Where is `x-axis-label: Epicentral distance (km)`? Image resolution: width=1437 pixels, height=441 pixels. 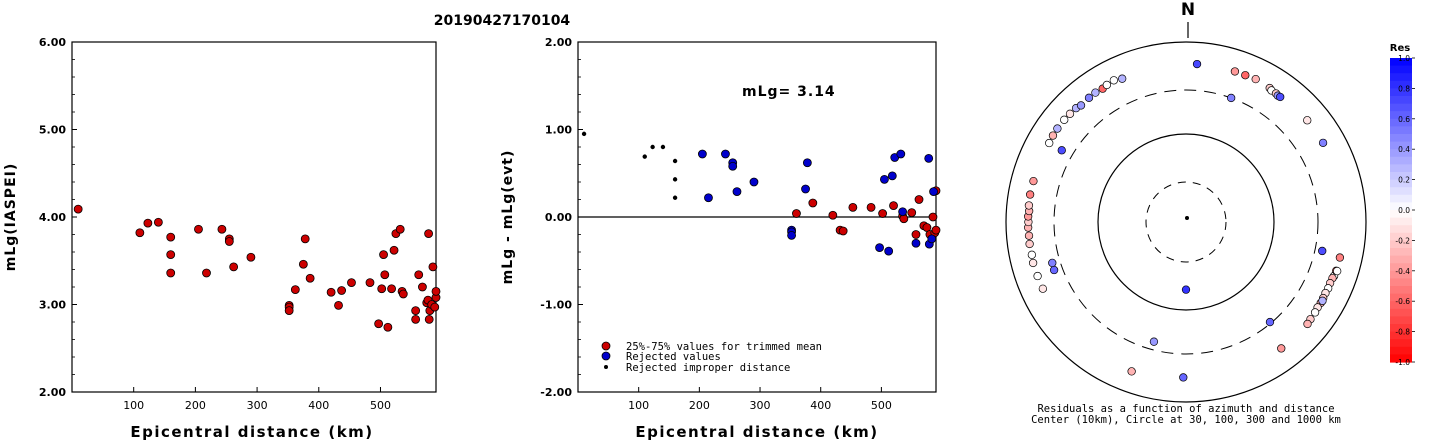
x-axis-label: Epicentral distance (km) is located at coordinates (251, 432).